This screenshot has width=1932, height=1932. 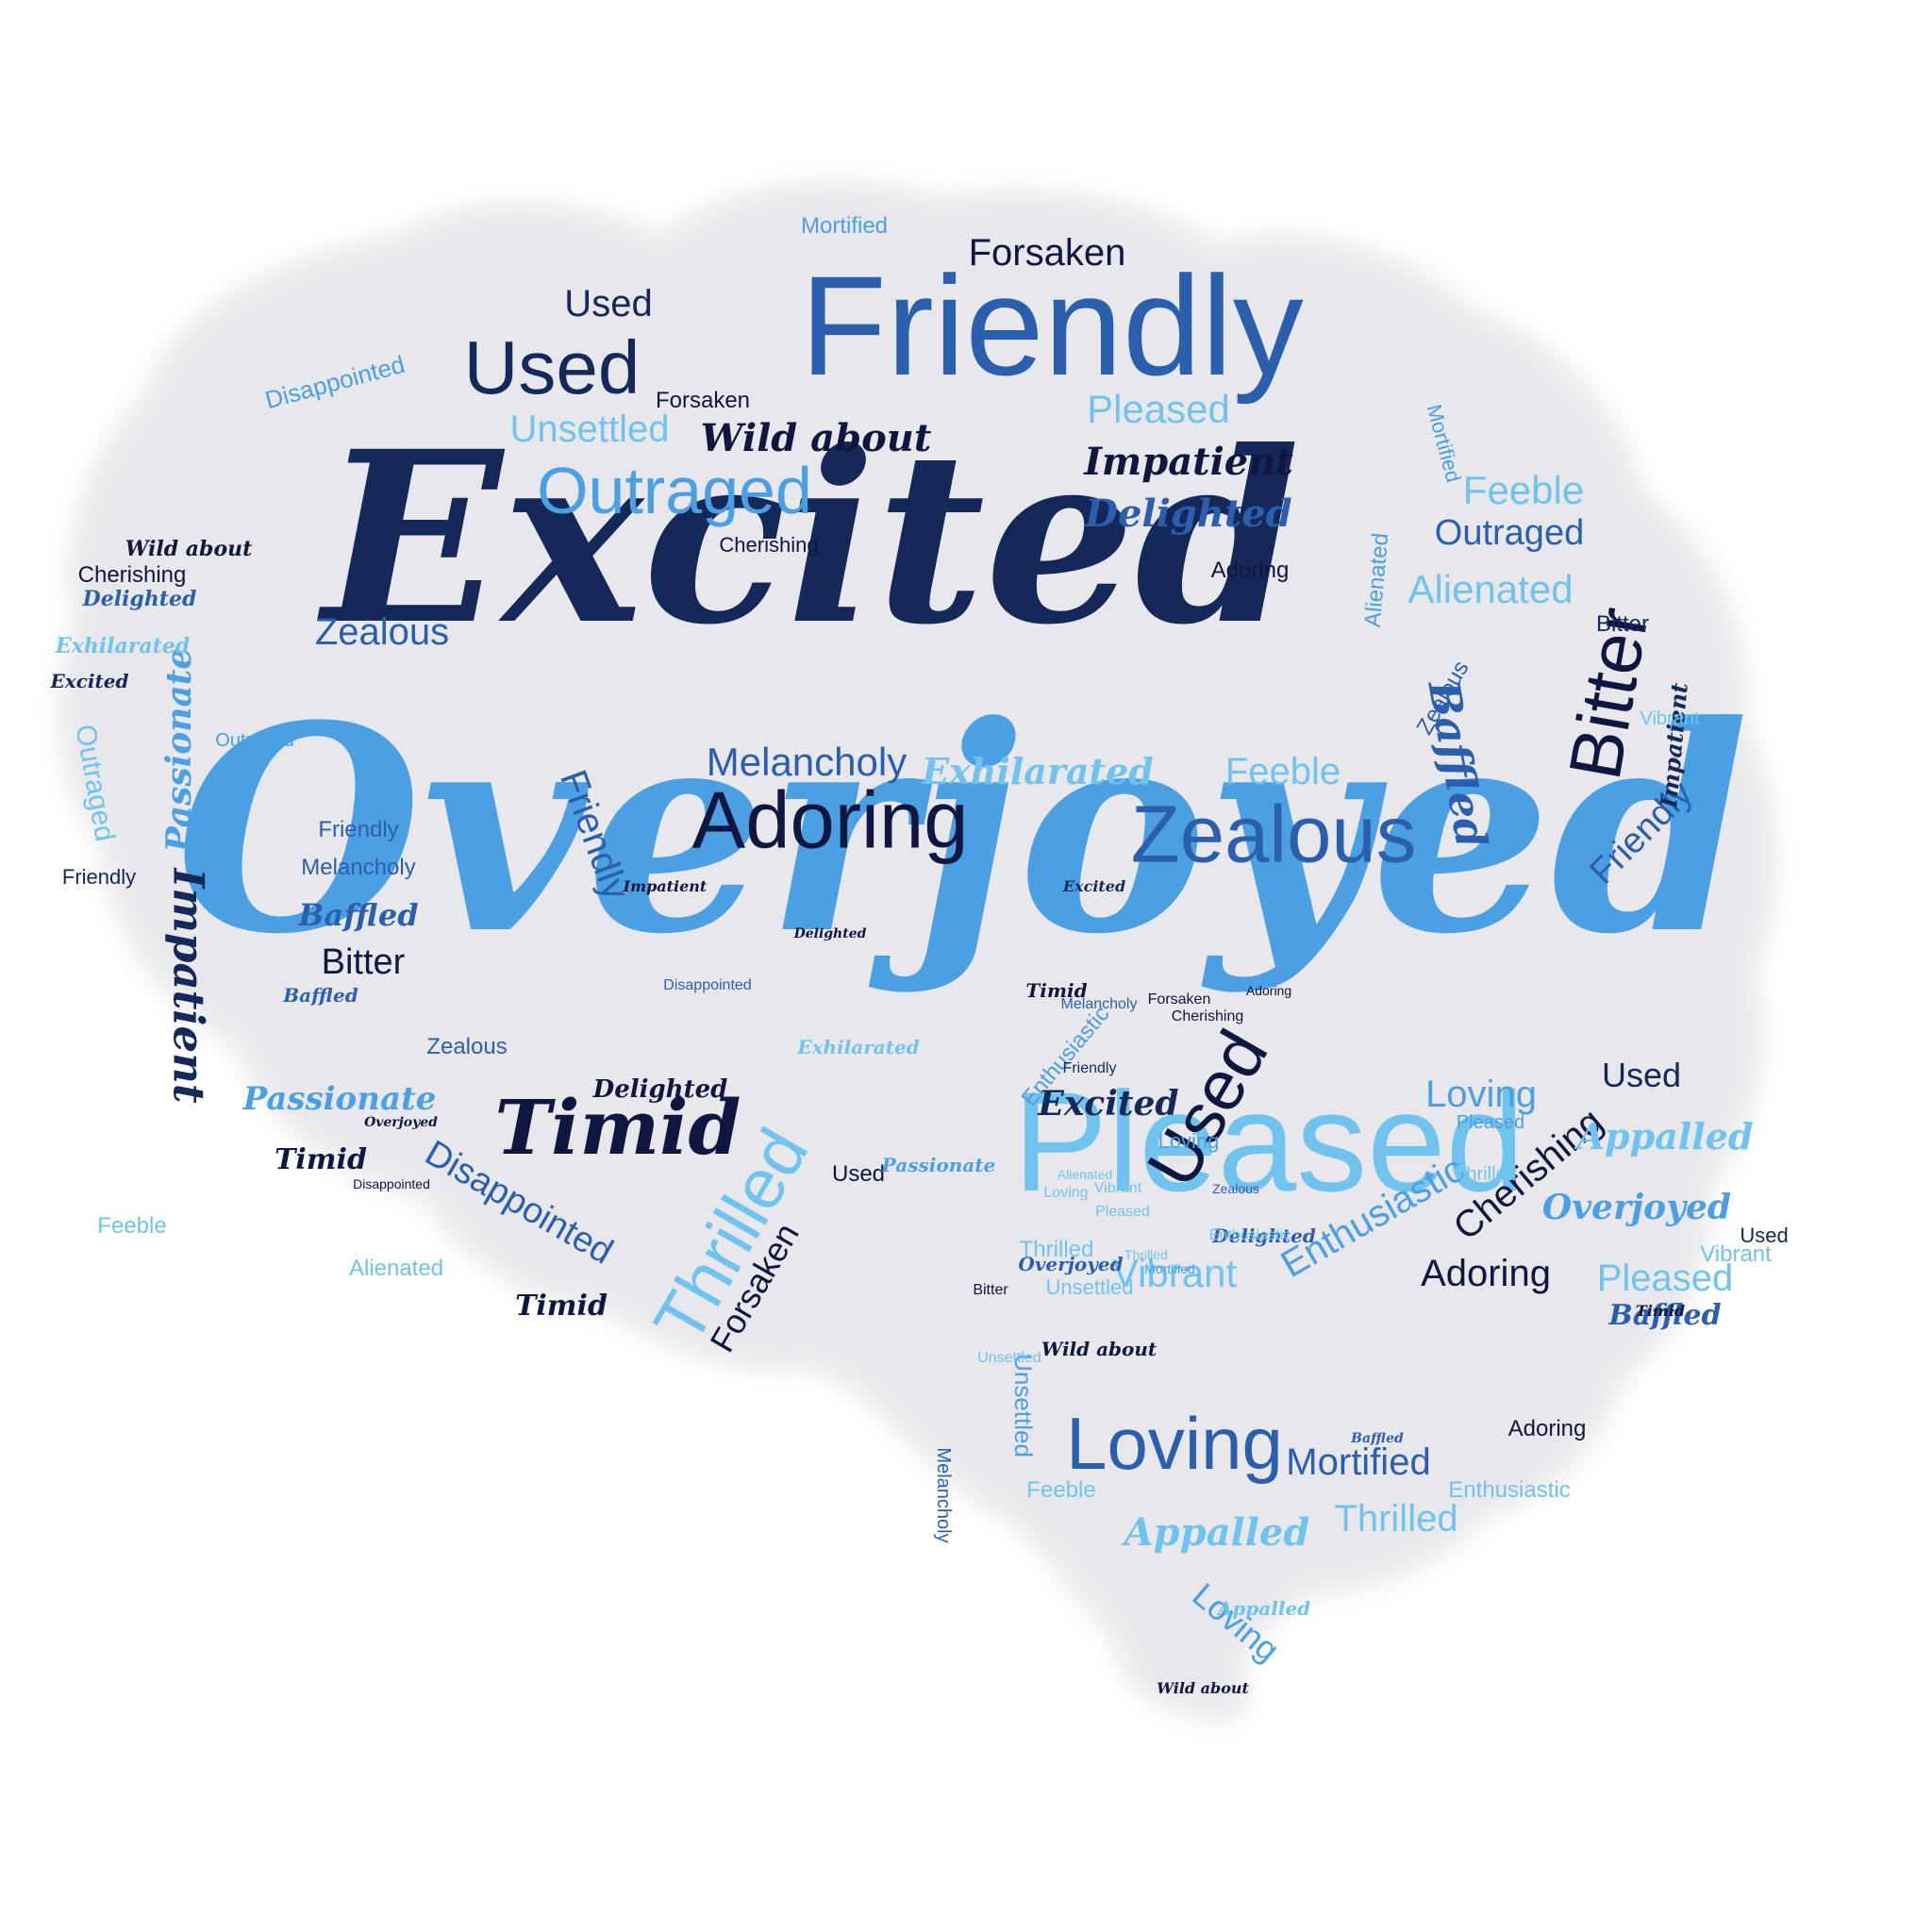 What do you see at coordinates (1250, 1235) in the screenshot?
I see `word-enthusiastic: Enthusiastic` at bounding box center [1250, 1235].